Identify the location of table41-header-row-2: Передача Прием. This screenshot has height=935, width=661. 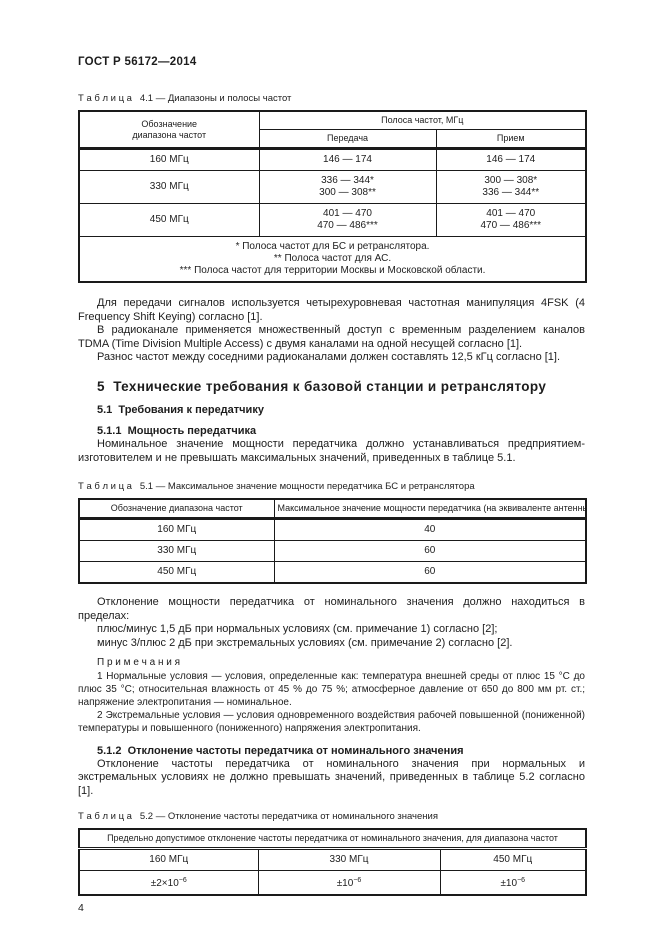
(333, 139).